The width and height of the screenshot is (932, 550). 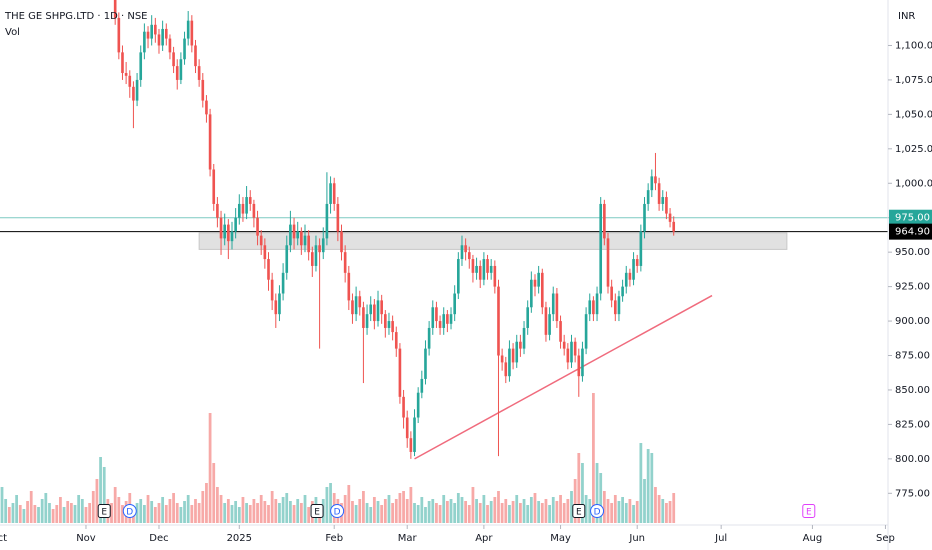 What do you see at coordinates (913, 45) in the screenshot?
I see `y-tick-label: 1,100.00` at bounding box center [913, 45].